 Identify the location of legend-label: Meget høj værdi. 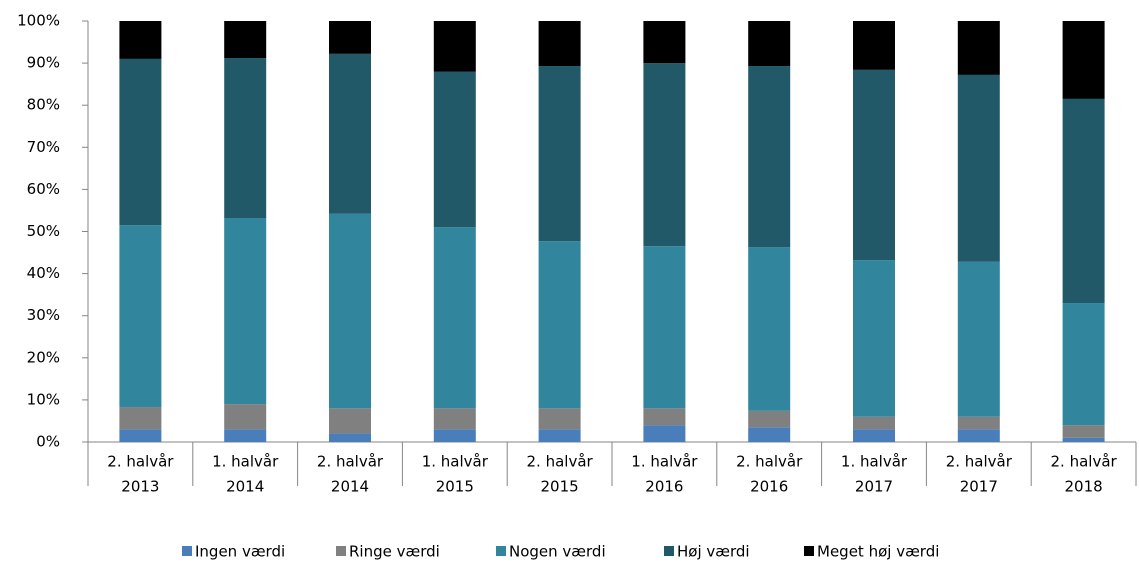
(878, 552).